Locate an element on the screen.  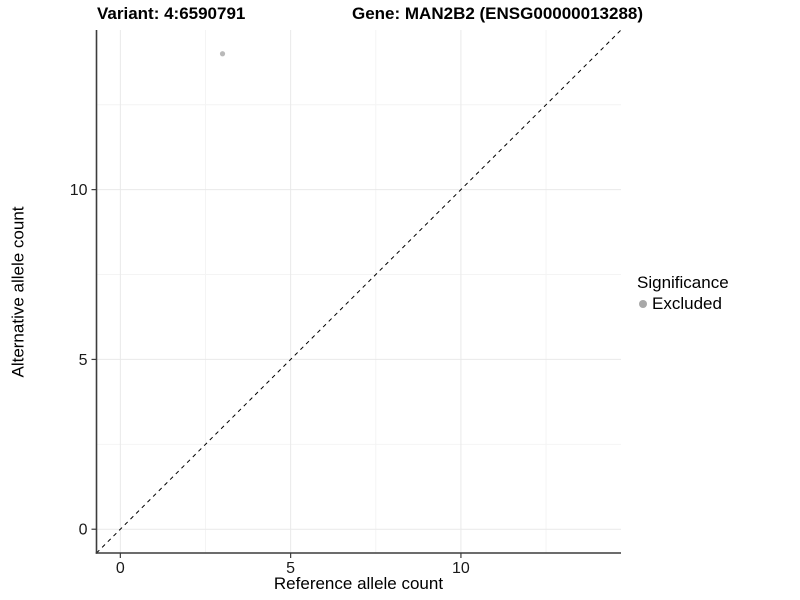
y-axis-title: Alternative allele count is located at coordinates (19, 291).